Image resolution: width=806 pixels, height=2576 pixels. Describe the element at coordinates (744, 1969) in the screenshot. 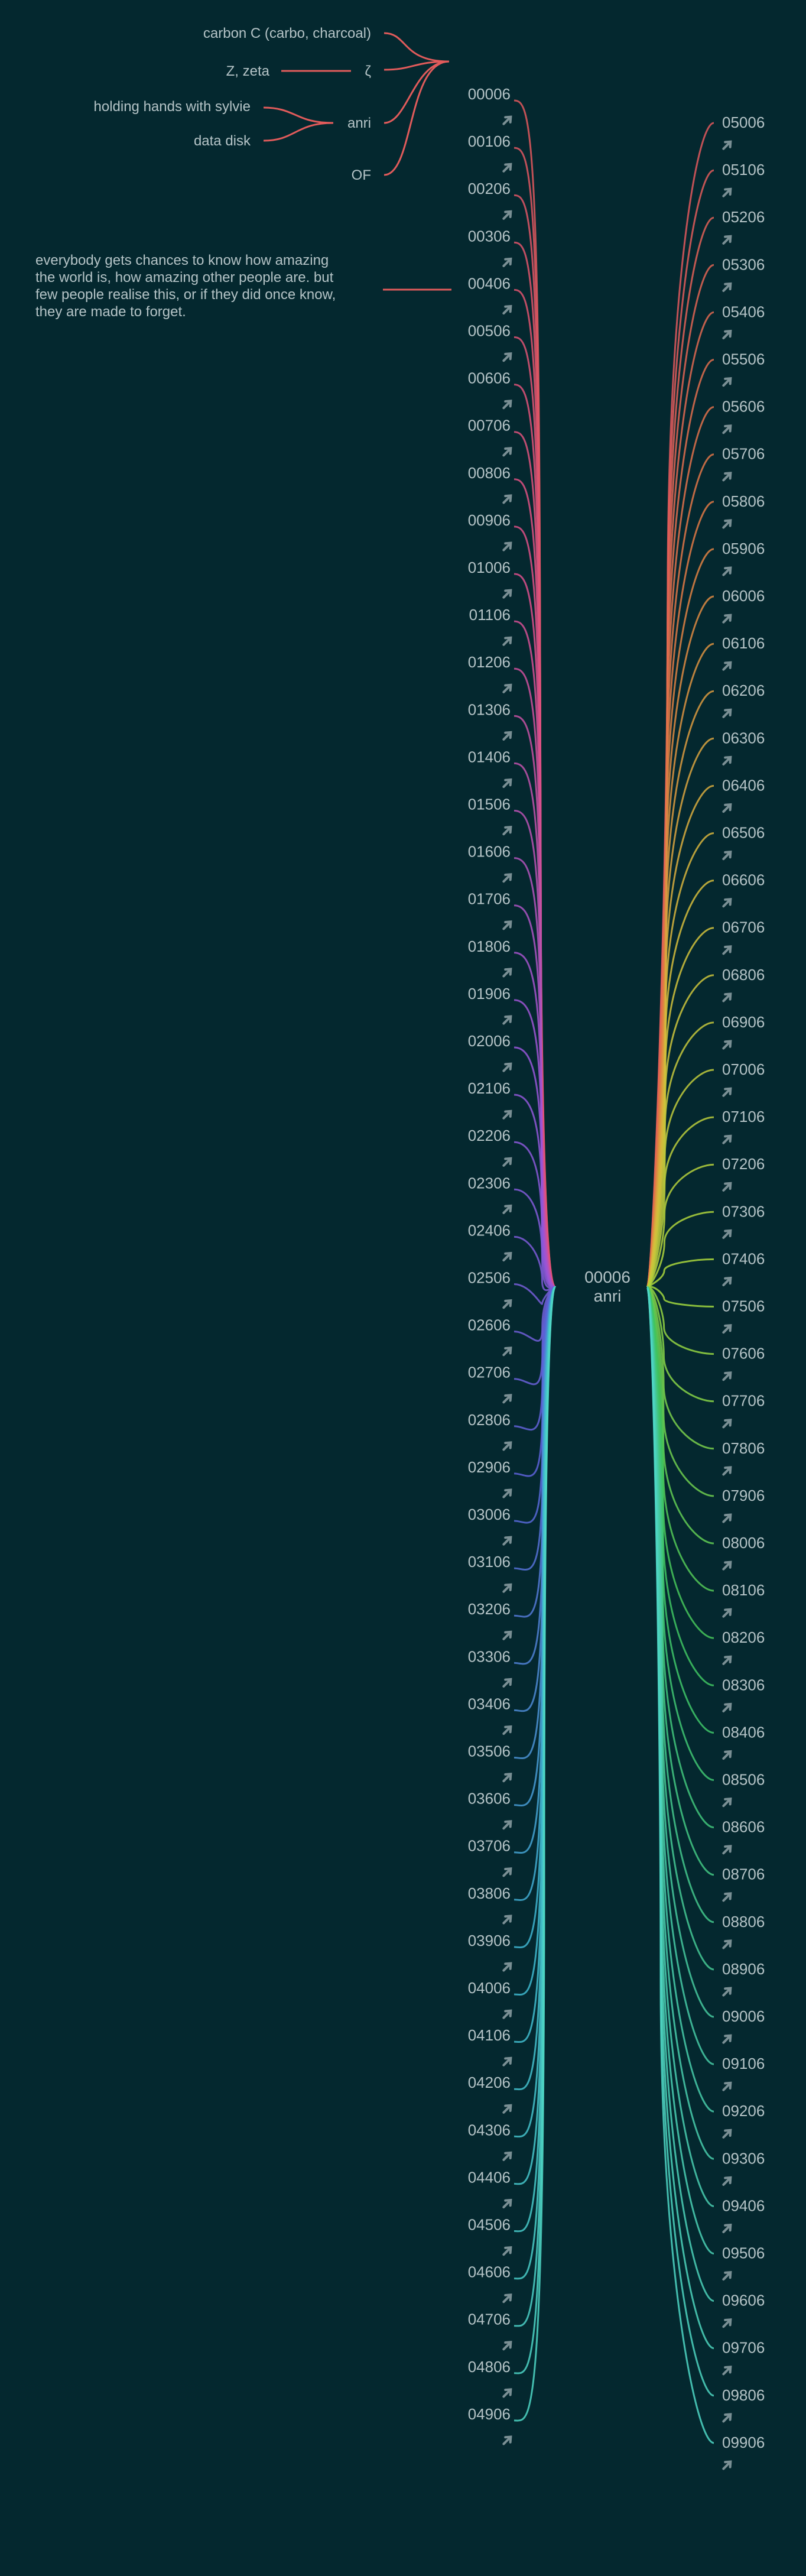

I see `node-08906: 08906` at that location.